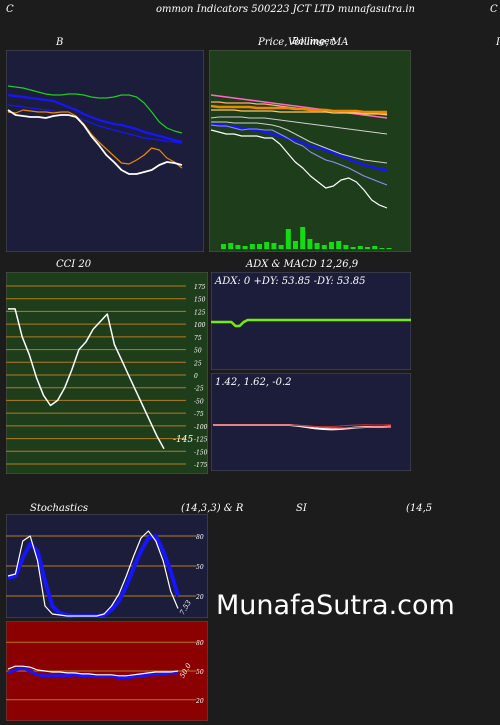 Image resolution: width=500 pixels, height=725 pixels. Describe the element at coordinates (60, 42) in the screenshot. I see `b-panel-title: B` at that location.